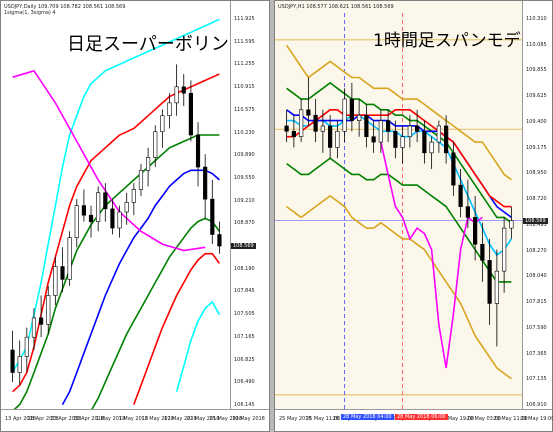 The image size is (553, 432). I want to click on y-tick-label: 108.190, so click(244, 268).